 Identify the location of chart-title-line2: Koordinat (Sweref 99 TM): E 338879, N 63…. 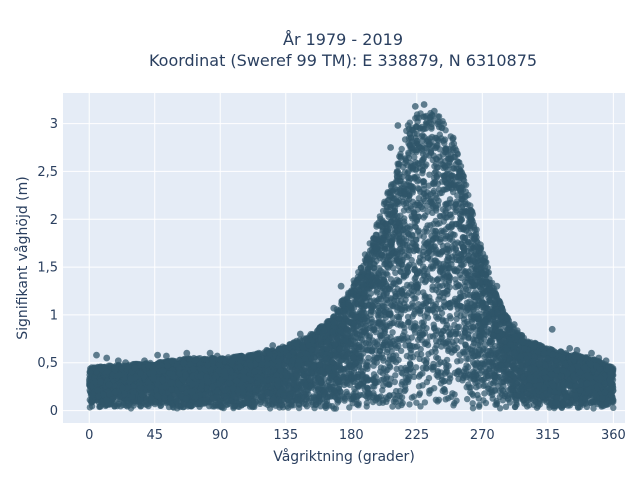
(343, 60).